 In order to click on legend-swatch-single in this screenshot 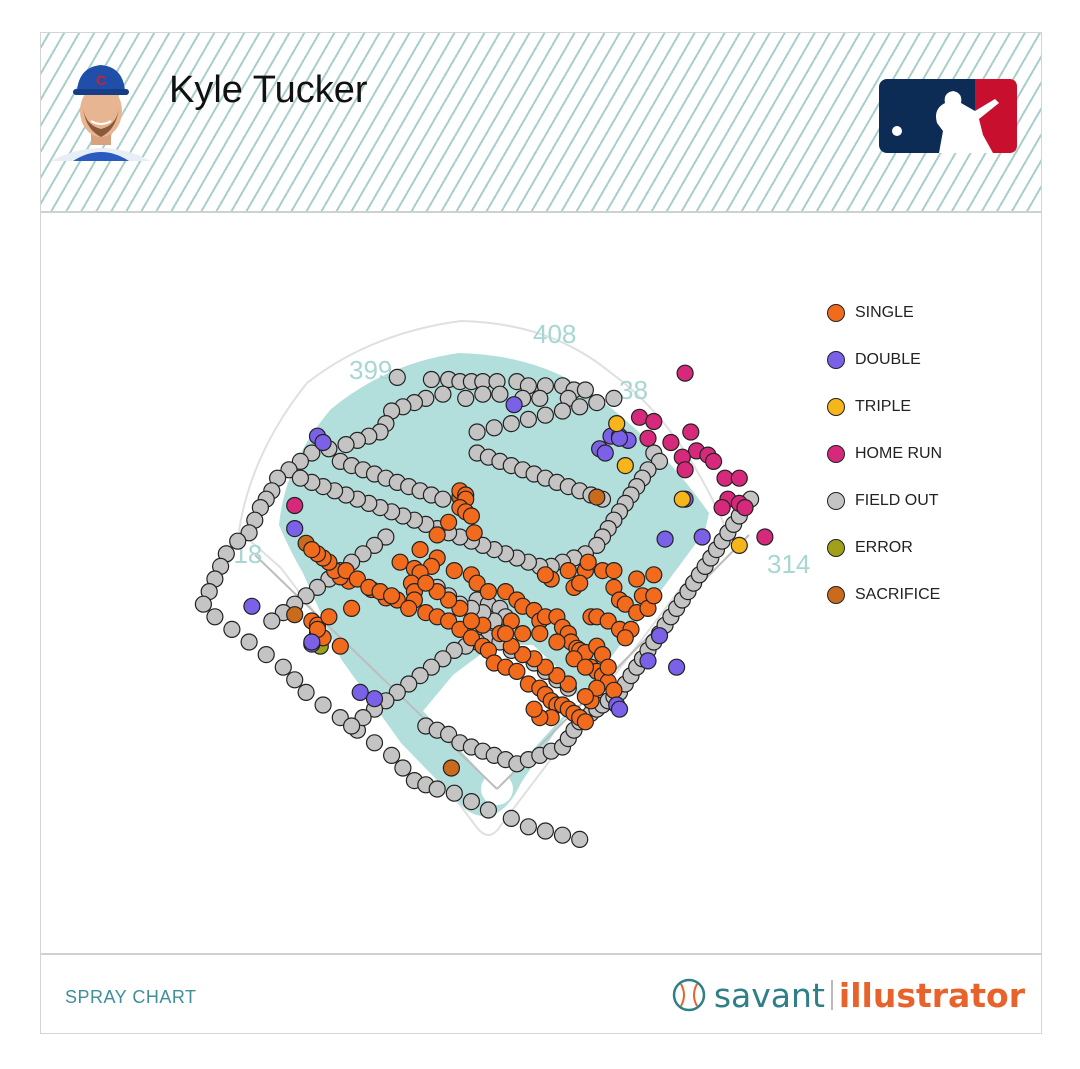, I will do `click(836, 312)`.